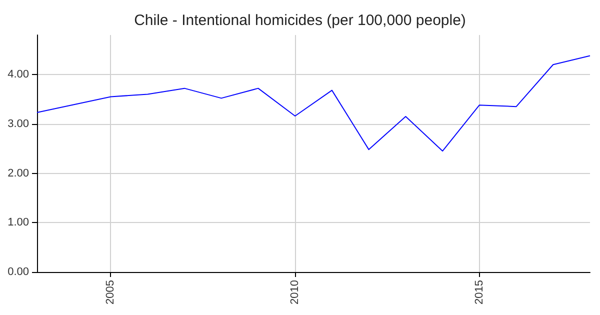 Image resolution: width=600 pixels, height=315 pixels. What do you see at coordinates (295, 292) in the screenshot?
I see `x-tick-label: 2010` at bounding box center [295, 292].